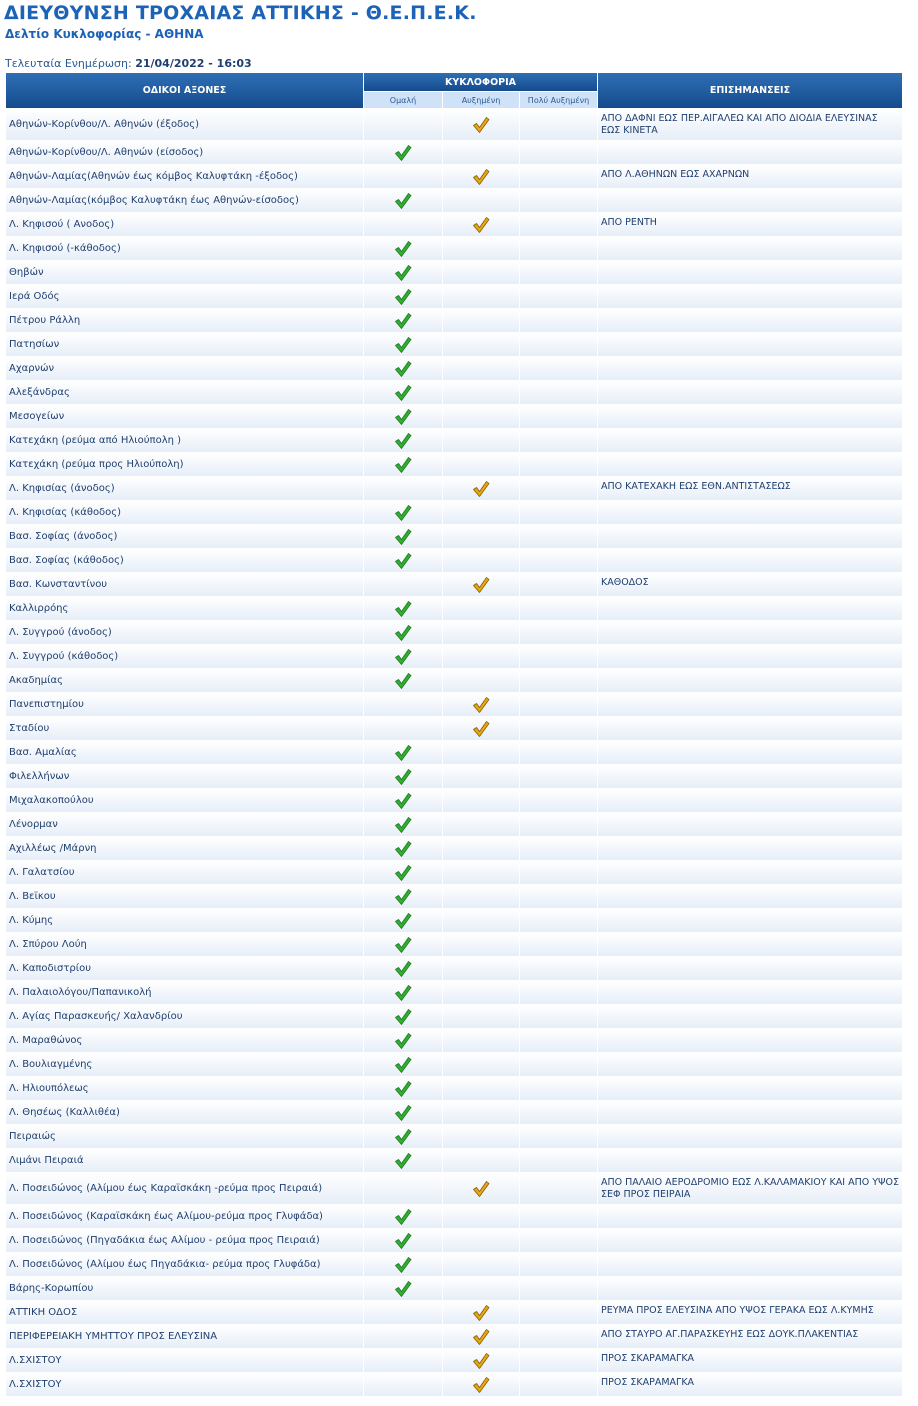 The height and width of the screenshot is (1406, 918). What do you see at coordinates (184, 488) in the screenshot?
I see `road-name: Λ. Κηφισίας (άνοδος)` at bounding box center [184, 488].